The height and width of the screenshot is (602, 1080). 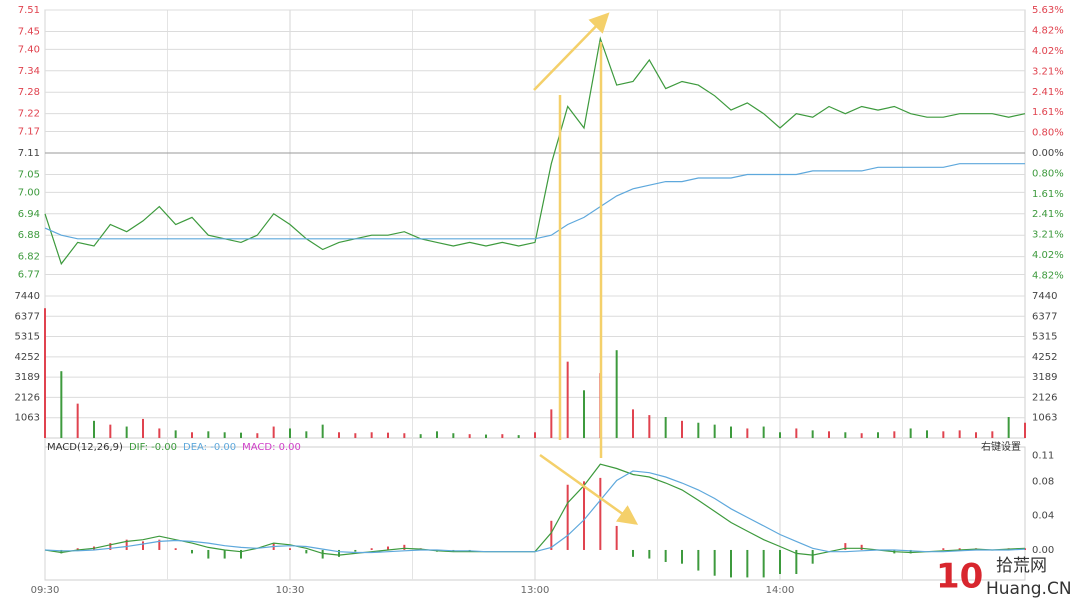 I want to click on y-tick-label: 7.11, so click(x=29, y=153).